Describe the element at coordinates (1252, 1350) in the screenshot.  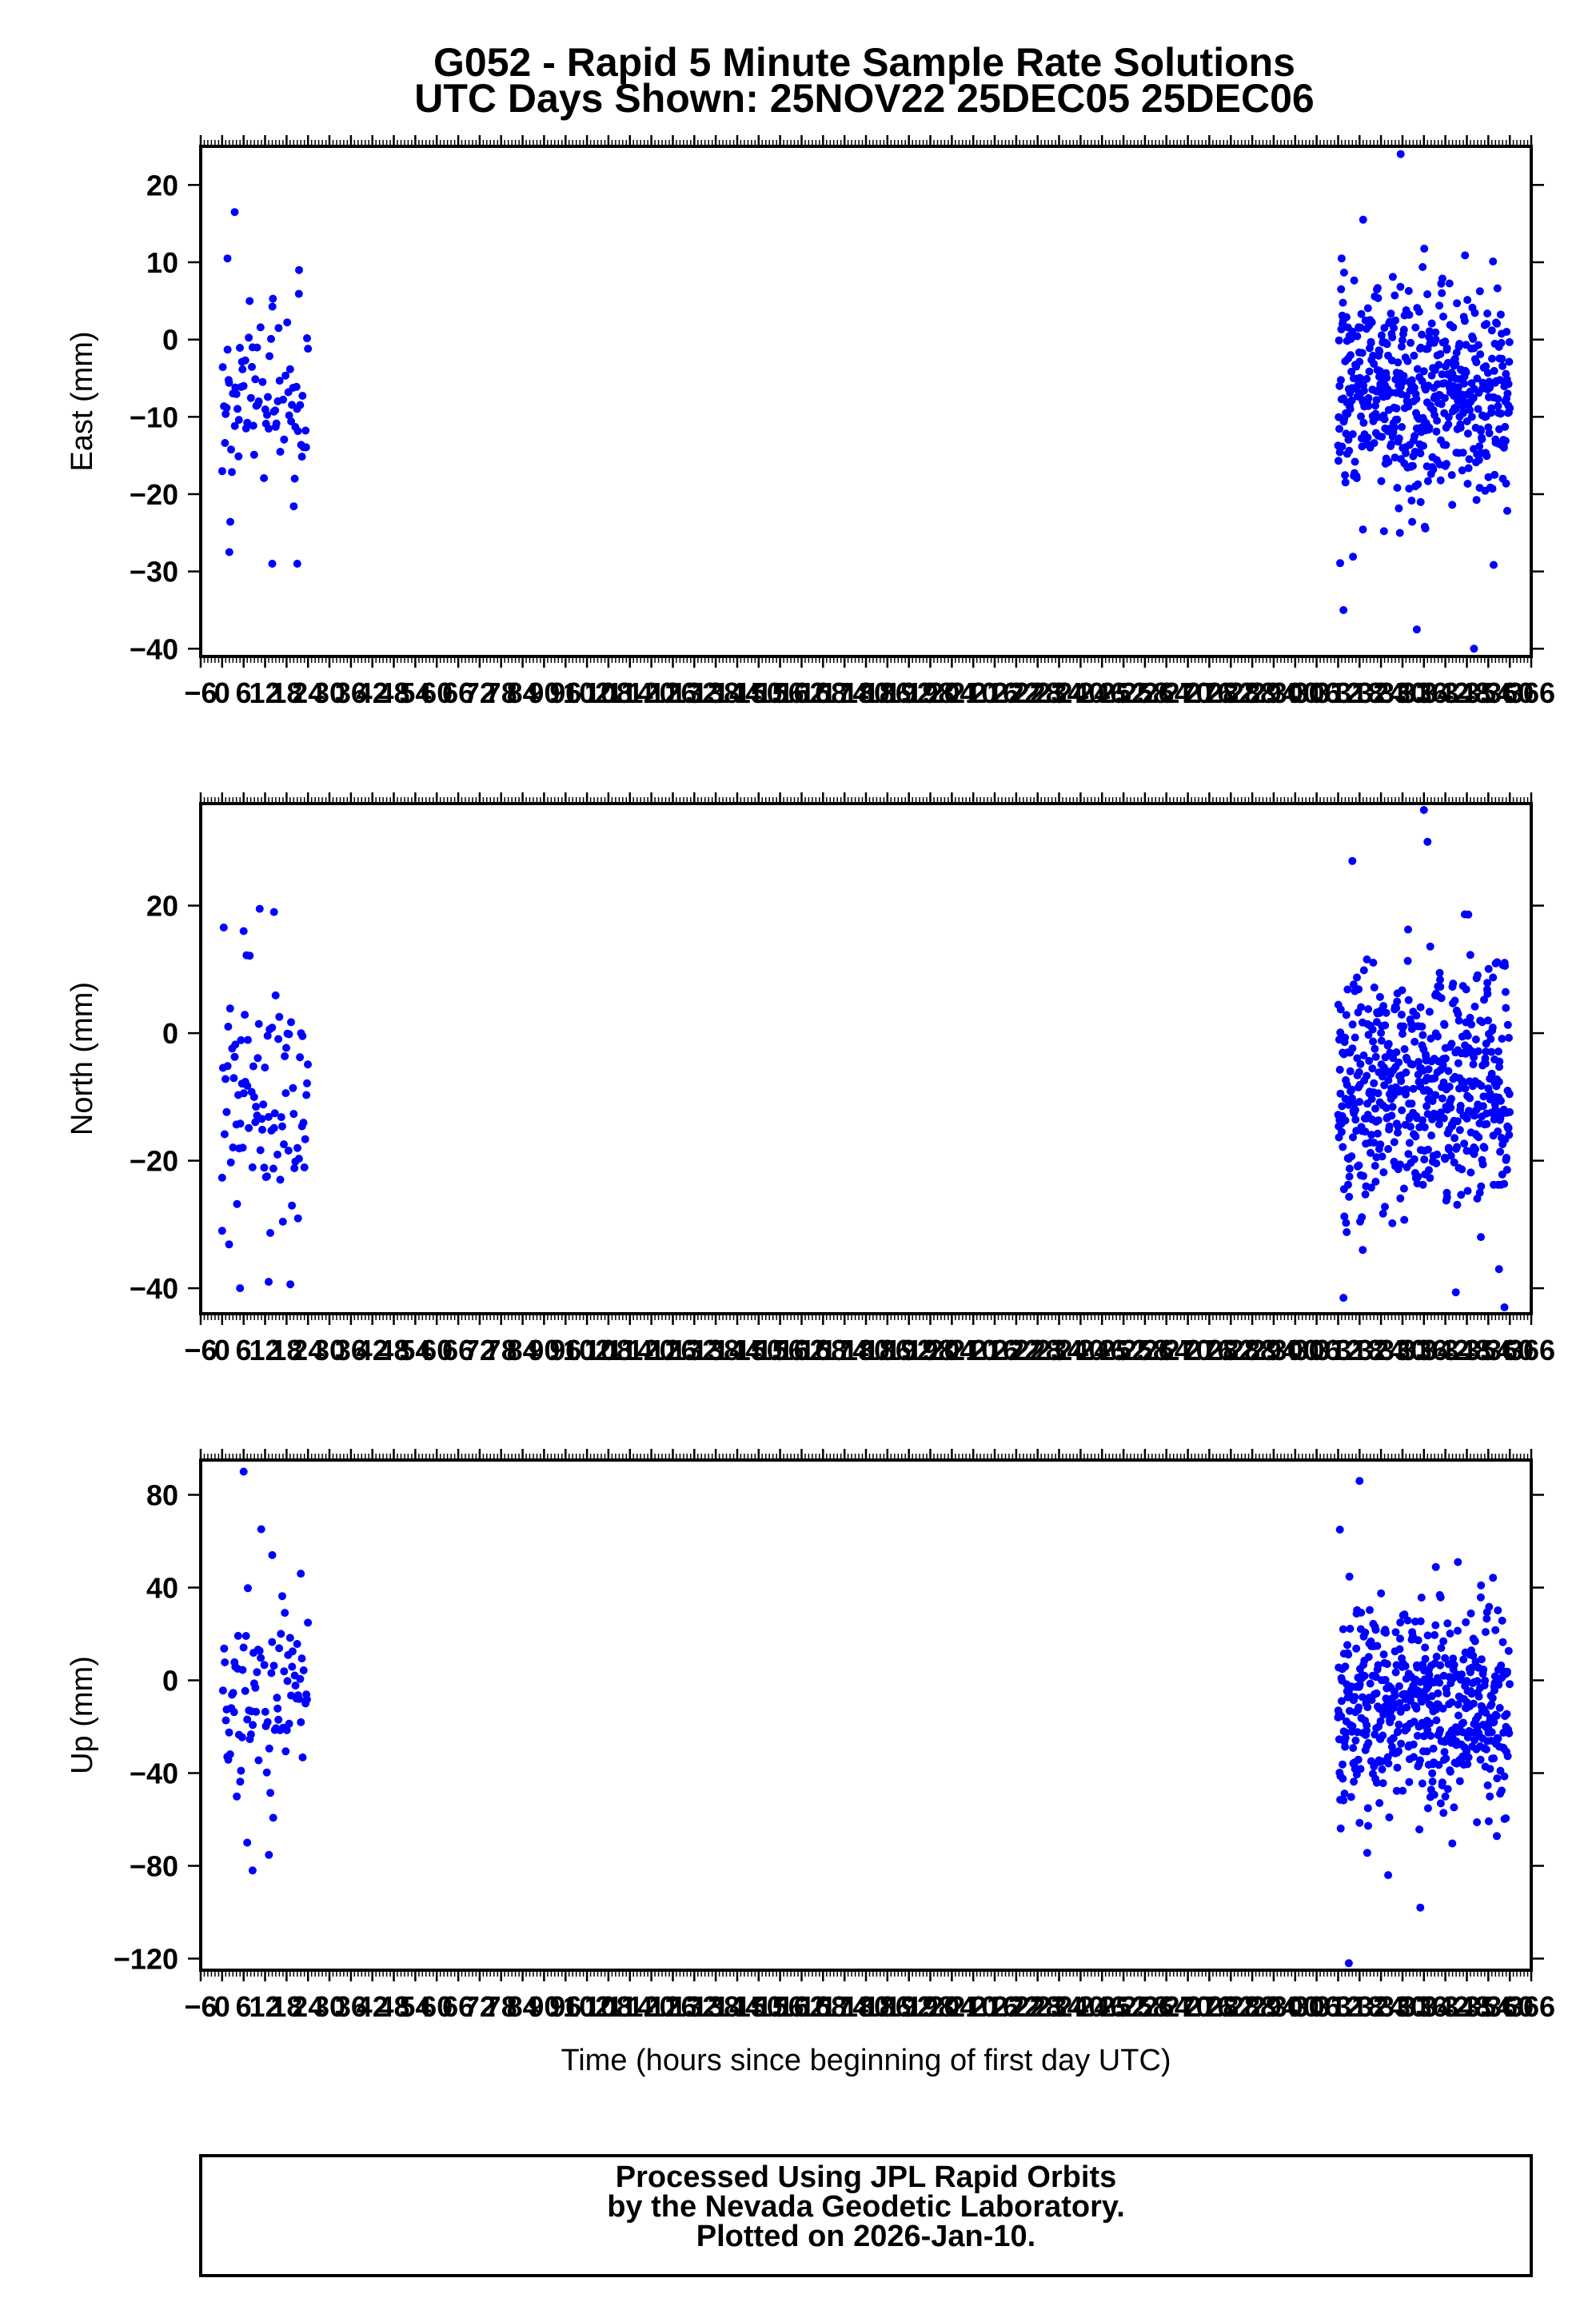
I see `x-tick-label: 288` at that location.